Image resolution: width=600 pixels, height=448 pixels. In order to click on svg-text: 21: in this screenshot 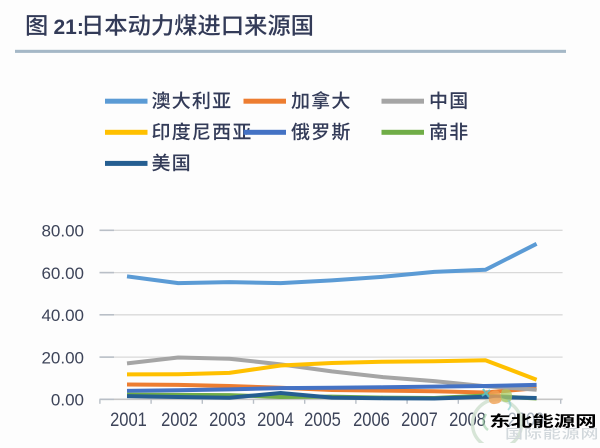, I will do `click(69, 27)`.